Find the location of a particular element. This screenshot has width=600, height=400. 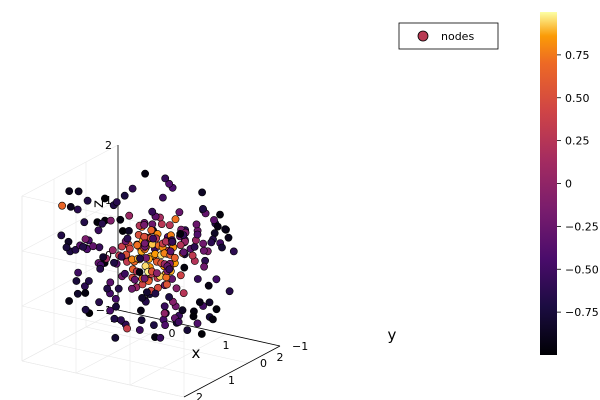

gridline-backwall is located at coordinates (103, 214).